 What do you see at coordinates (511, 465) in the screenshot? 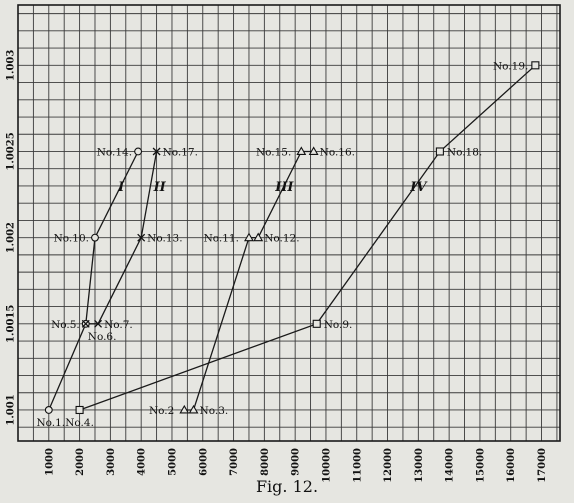
I see `x-tick-label: 16000` at bounding box center [511, 465].